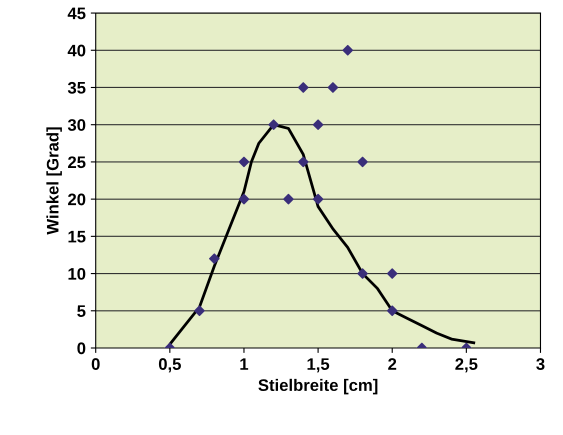  What do you see at coordinates (466, 365) in the screenshot?
I see `x-tick-label: 2,5` at bounding box center [466, 365].